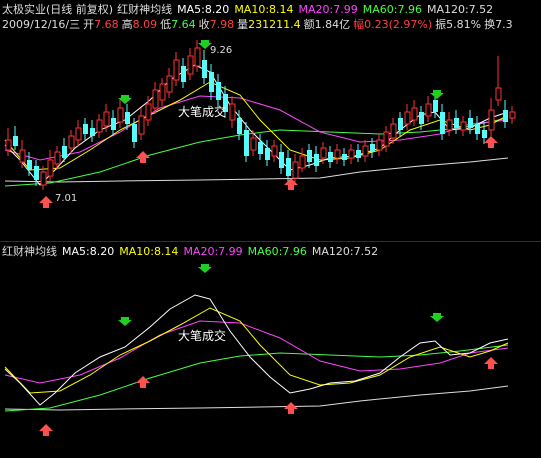 Image resolution: width=541 pixels, height=458 pixels. I want to click on ma5-legend-bottom: MA5:8.20, so click(88, 251).